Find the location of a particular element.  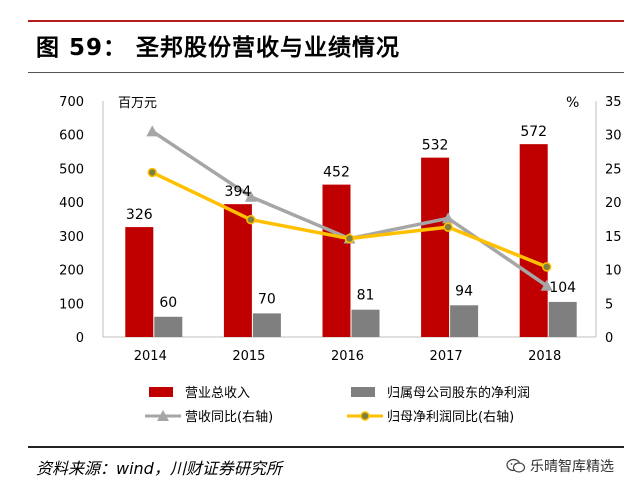

legend-label: 营业总收入 is located at coordinates (217, 393).